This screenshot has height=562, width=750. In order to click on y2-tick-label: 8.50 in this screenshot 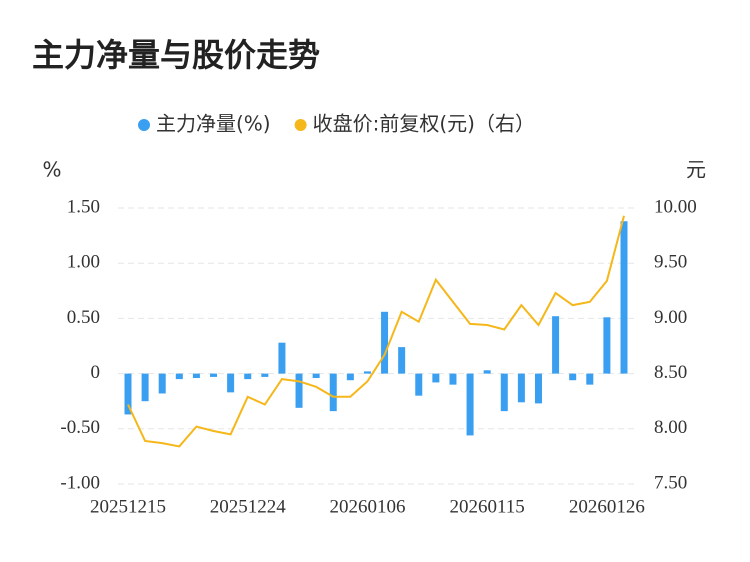, I will do `click(670, 372)`.